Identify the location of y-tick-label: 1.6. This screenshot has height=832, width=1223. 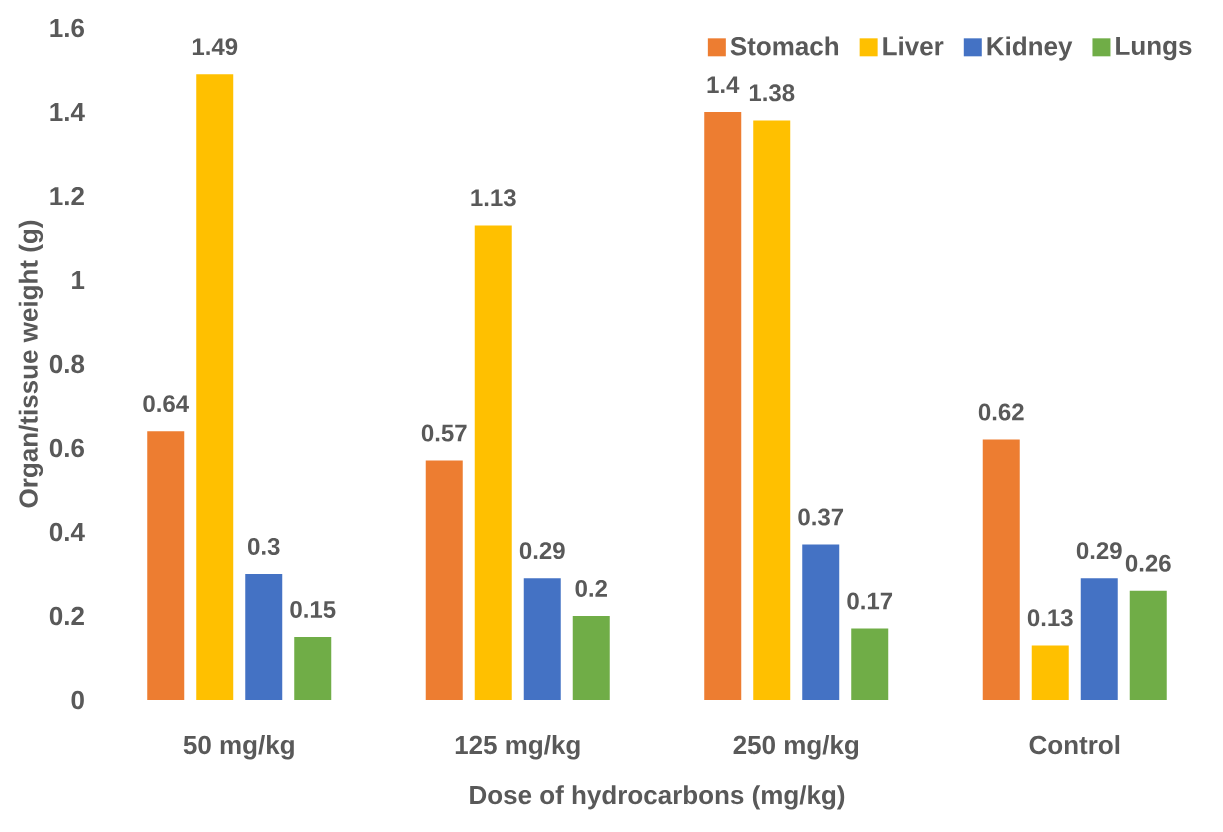
(67, 28).